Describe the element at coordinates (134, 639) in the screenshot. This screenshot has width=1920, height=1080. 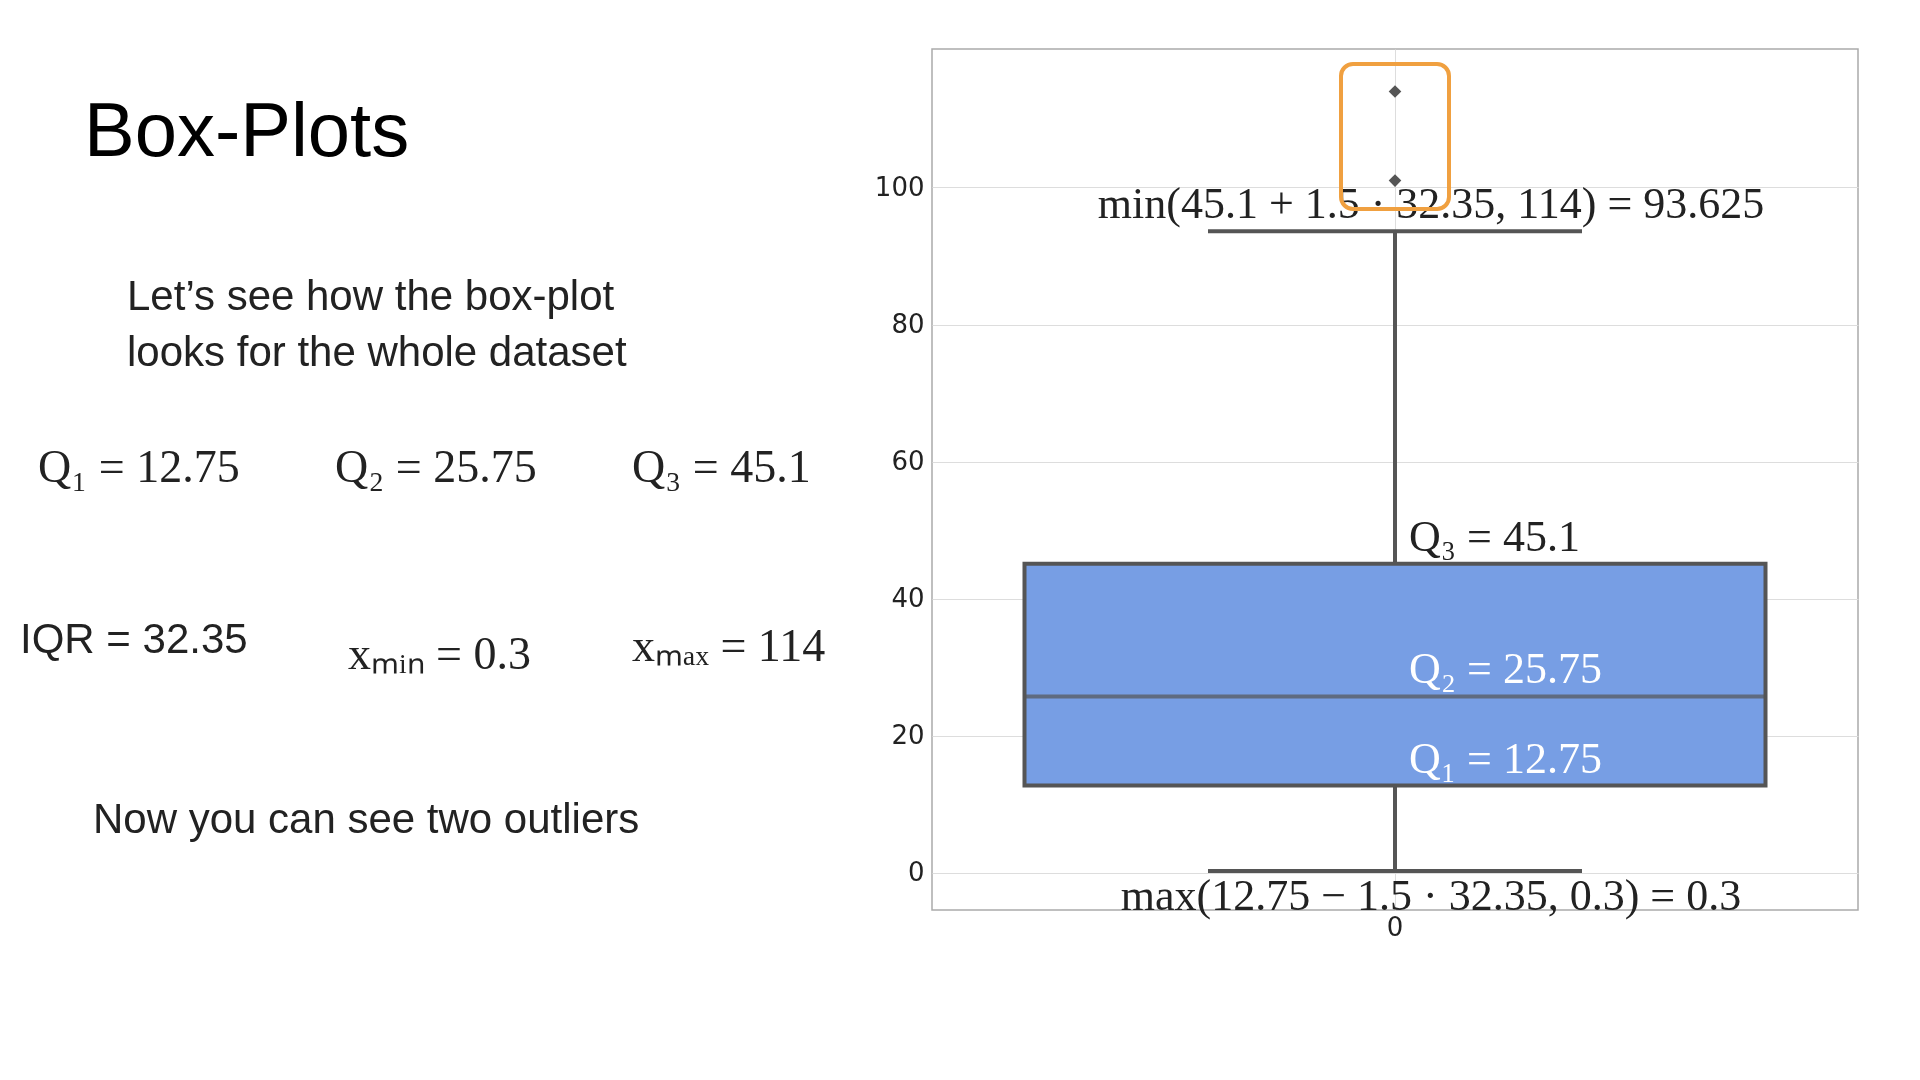
I see `text: IQR = 32.35` at that location.